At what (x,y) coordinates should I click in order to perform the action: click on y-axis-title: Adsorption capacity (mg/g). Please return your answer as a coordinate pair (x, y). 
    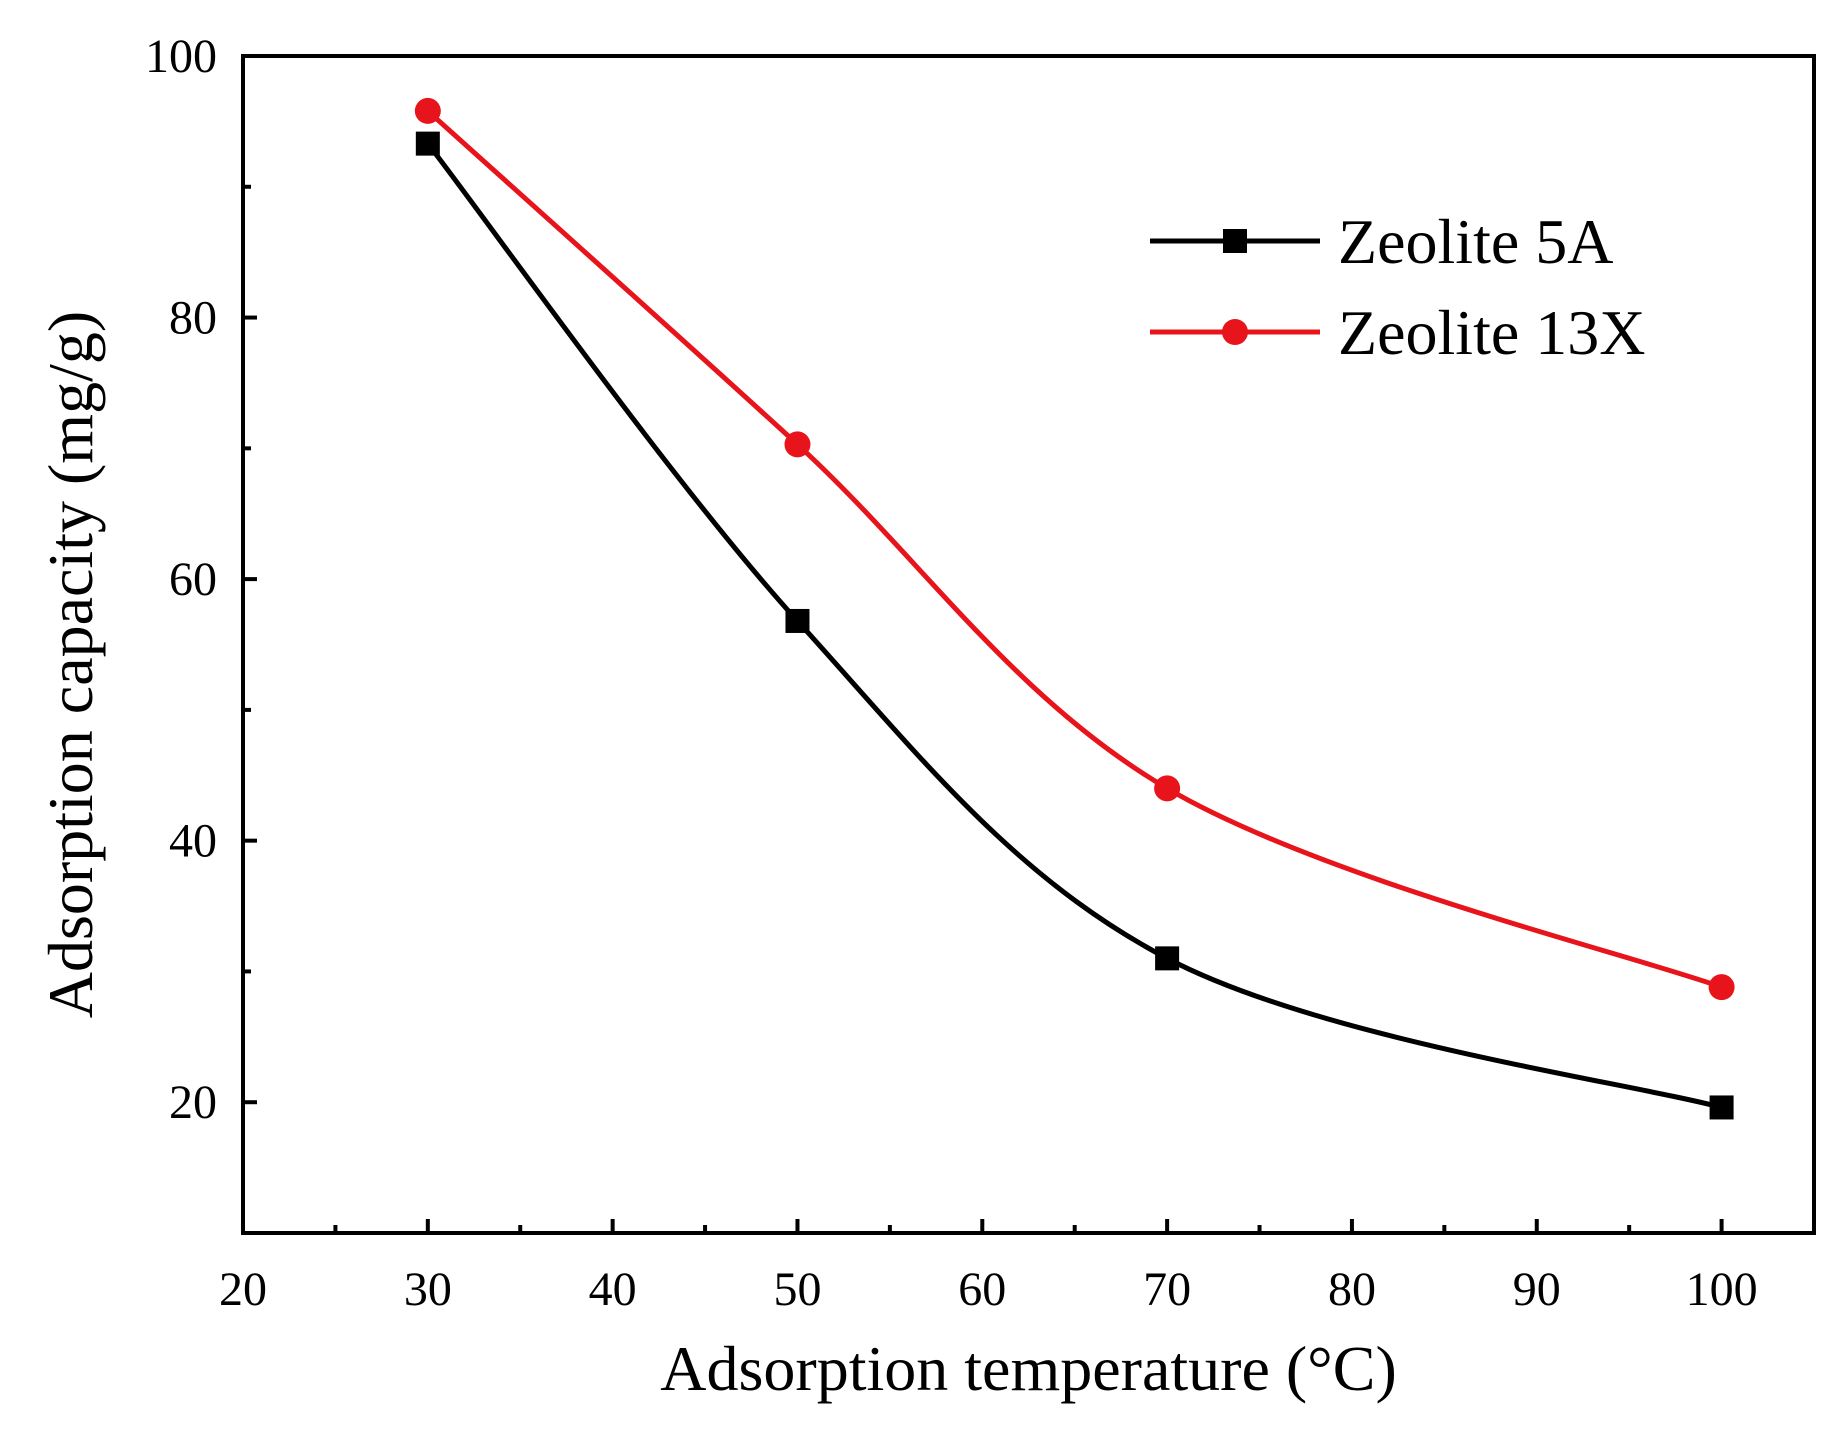
    Looking at the image, I should click on (70, 664).